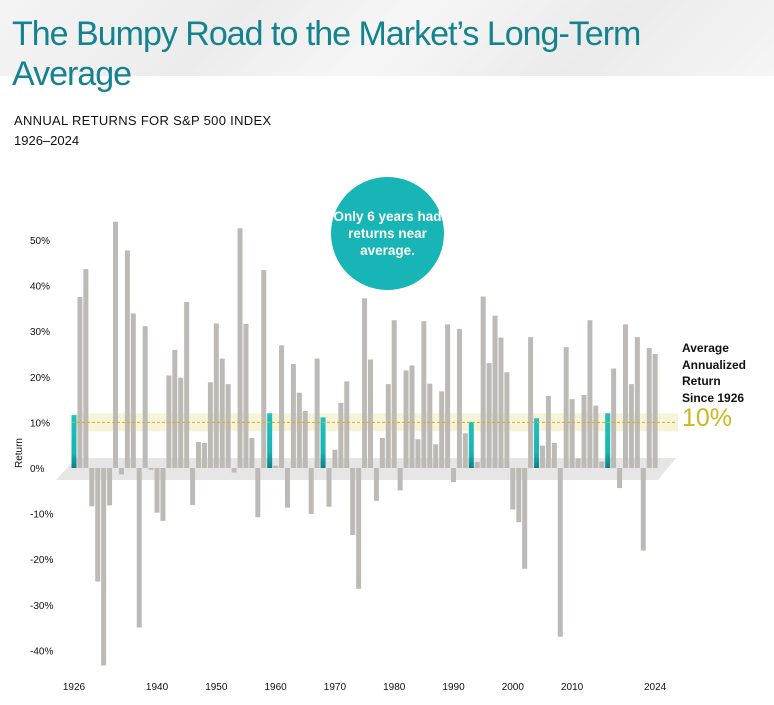 The image size is (774, 705). Describe the element at coordinates (655, 687) in the screenshot. I see `x-tick-label: 2024` at that location.